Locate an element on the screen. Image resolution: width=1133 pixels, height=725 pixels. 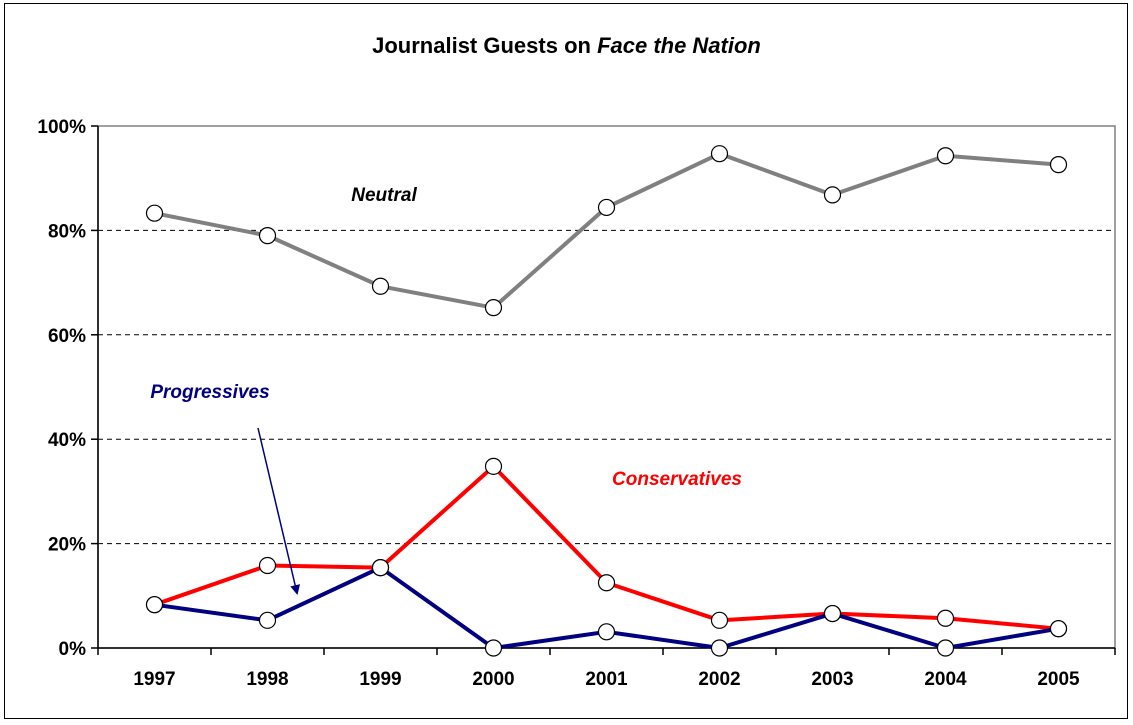
y-tick-label: 80% is located at coordinates (67, 231).